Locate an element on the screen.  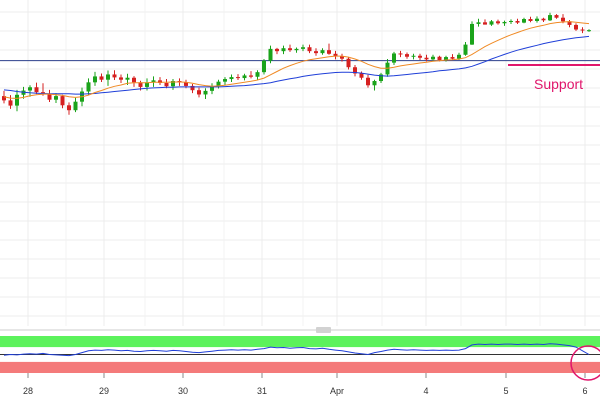
x-tick-label: 5 is located at coordinates (505, 391).